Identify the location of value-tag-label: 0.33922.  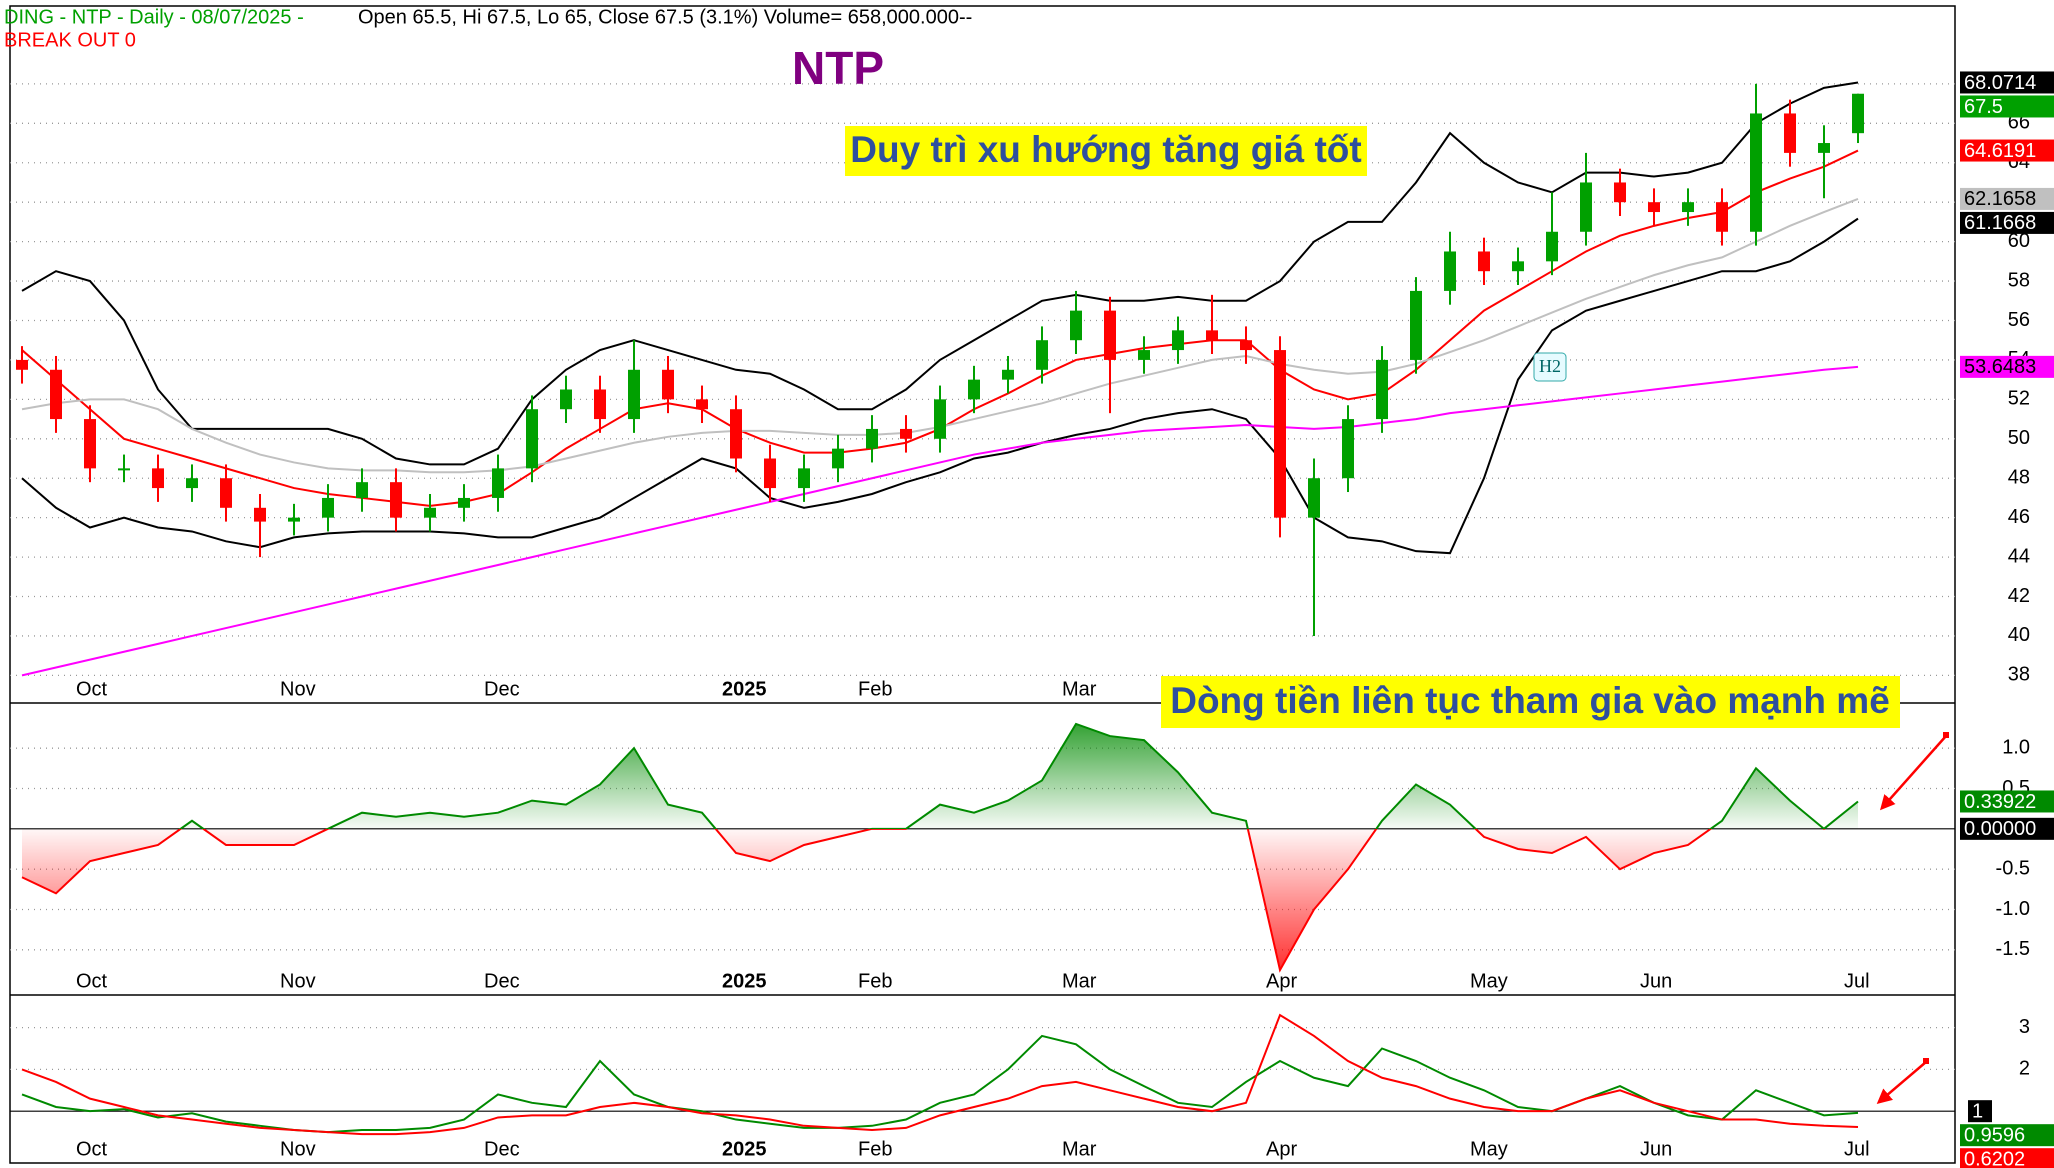
(2000, 802).